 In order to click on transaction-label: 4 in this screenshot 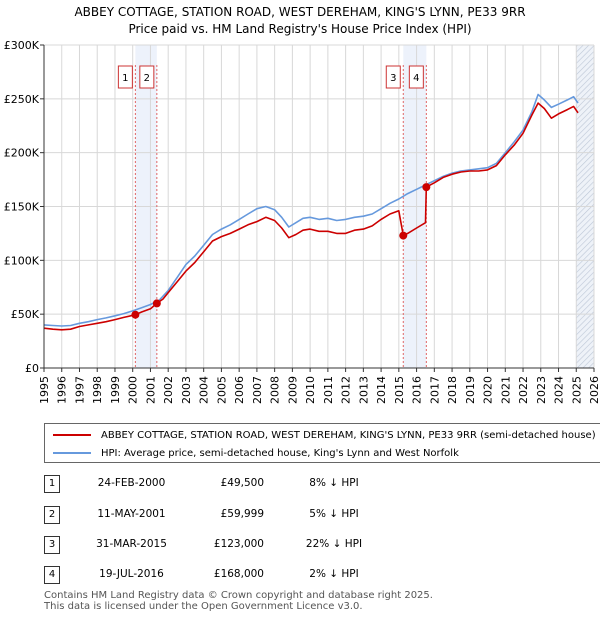, I will do `click(416, 78)`.